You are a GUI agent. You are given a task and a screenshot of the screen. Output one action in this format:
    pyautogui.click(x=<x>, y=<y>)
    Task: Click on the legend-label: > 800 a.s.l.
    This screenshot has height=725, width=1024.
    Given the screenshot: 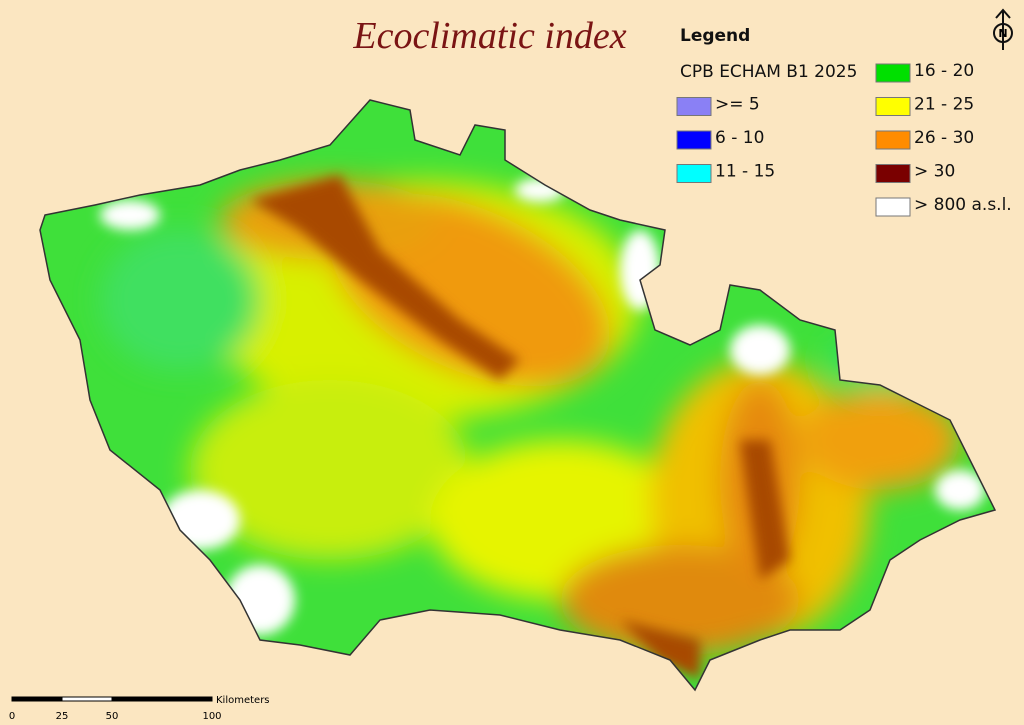 What is the action you would take?
    pyautogui.click(x=963, y=205)
    